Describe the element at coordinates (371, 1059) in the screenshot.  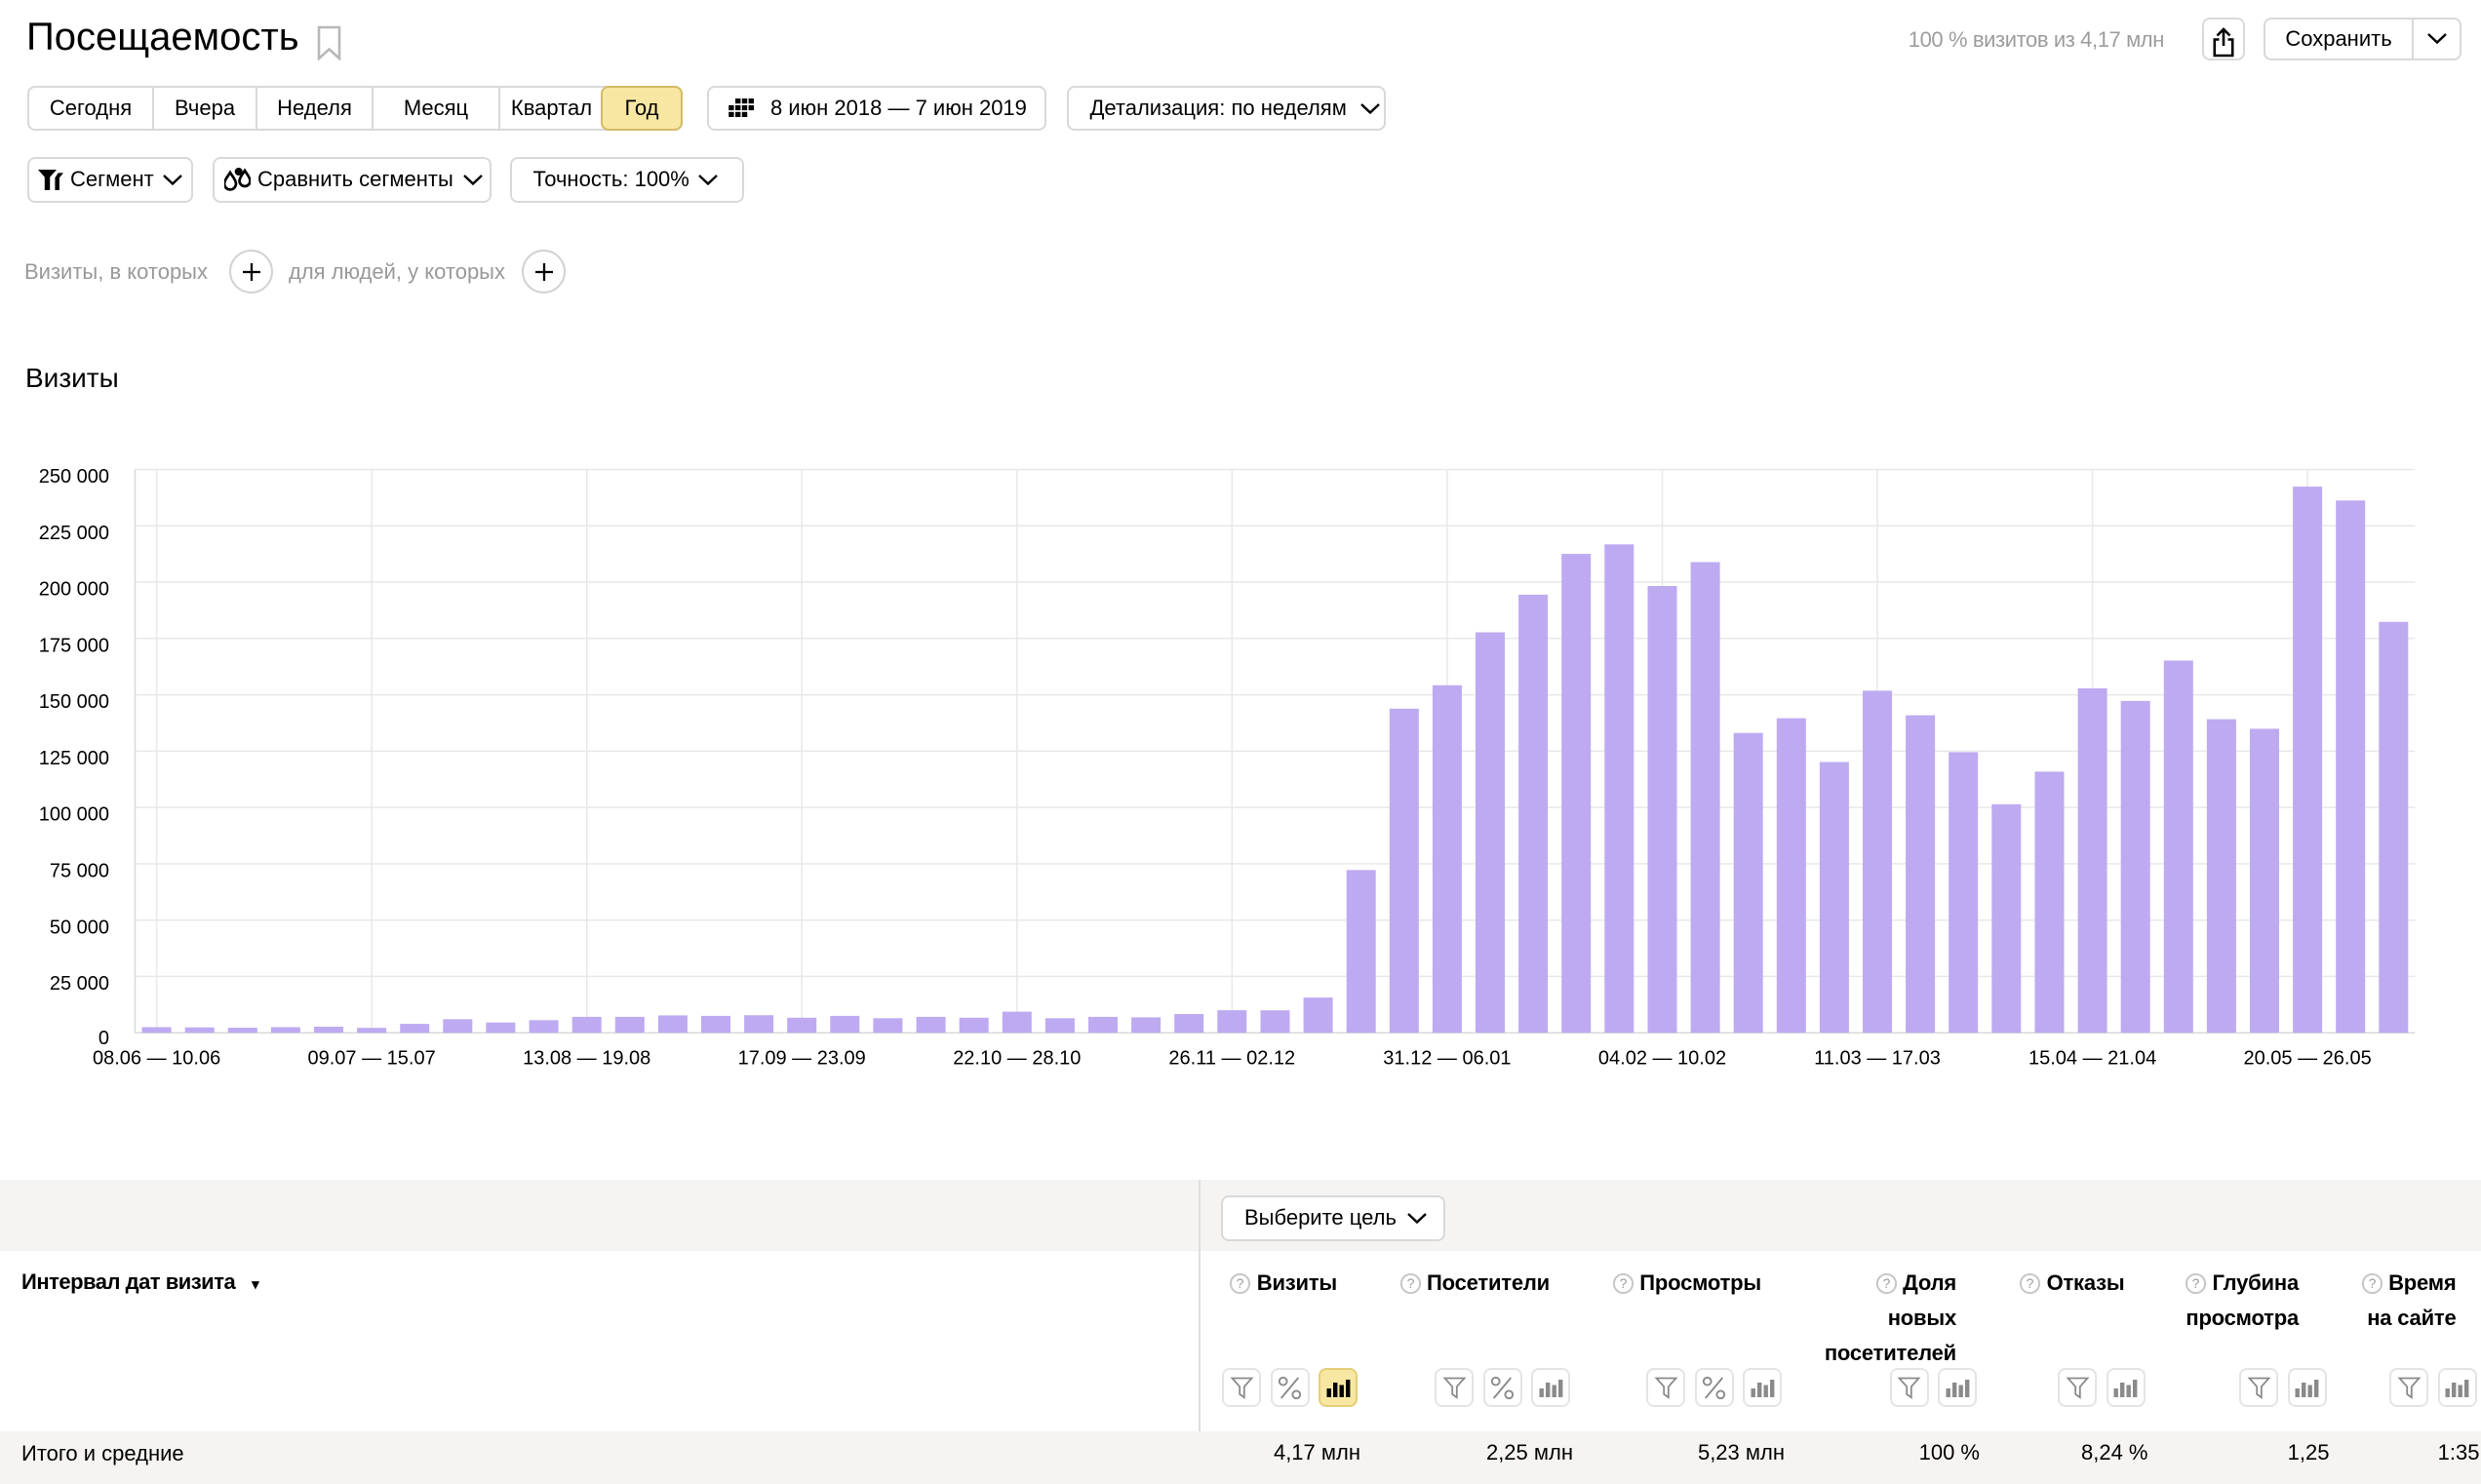
I see `svg-text: 09.07 — 15.07` at that location.